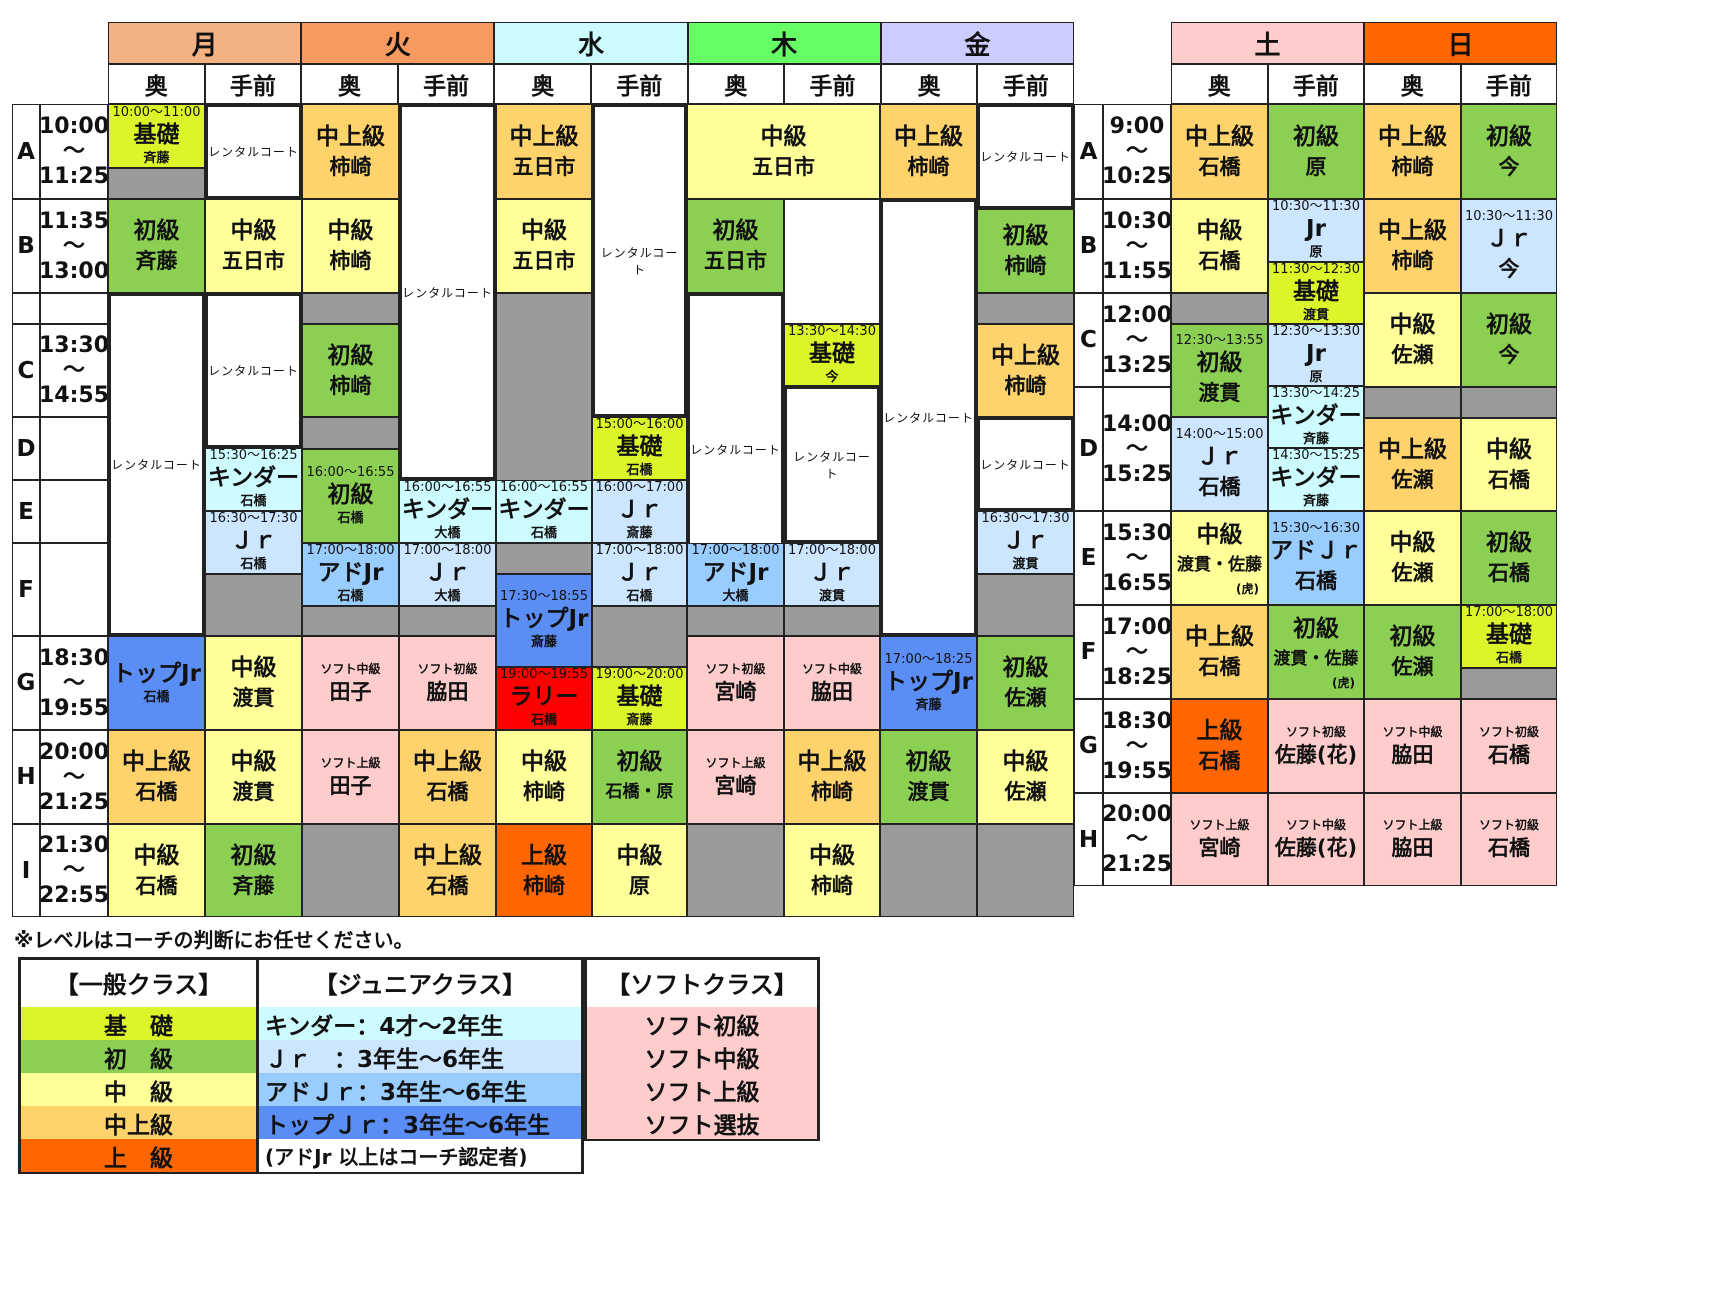 This screenshot has height=1294, width=1716. I want to click on day-label: 水, so click(590, 45).